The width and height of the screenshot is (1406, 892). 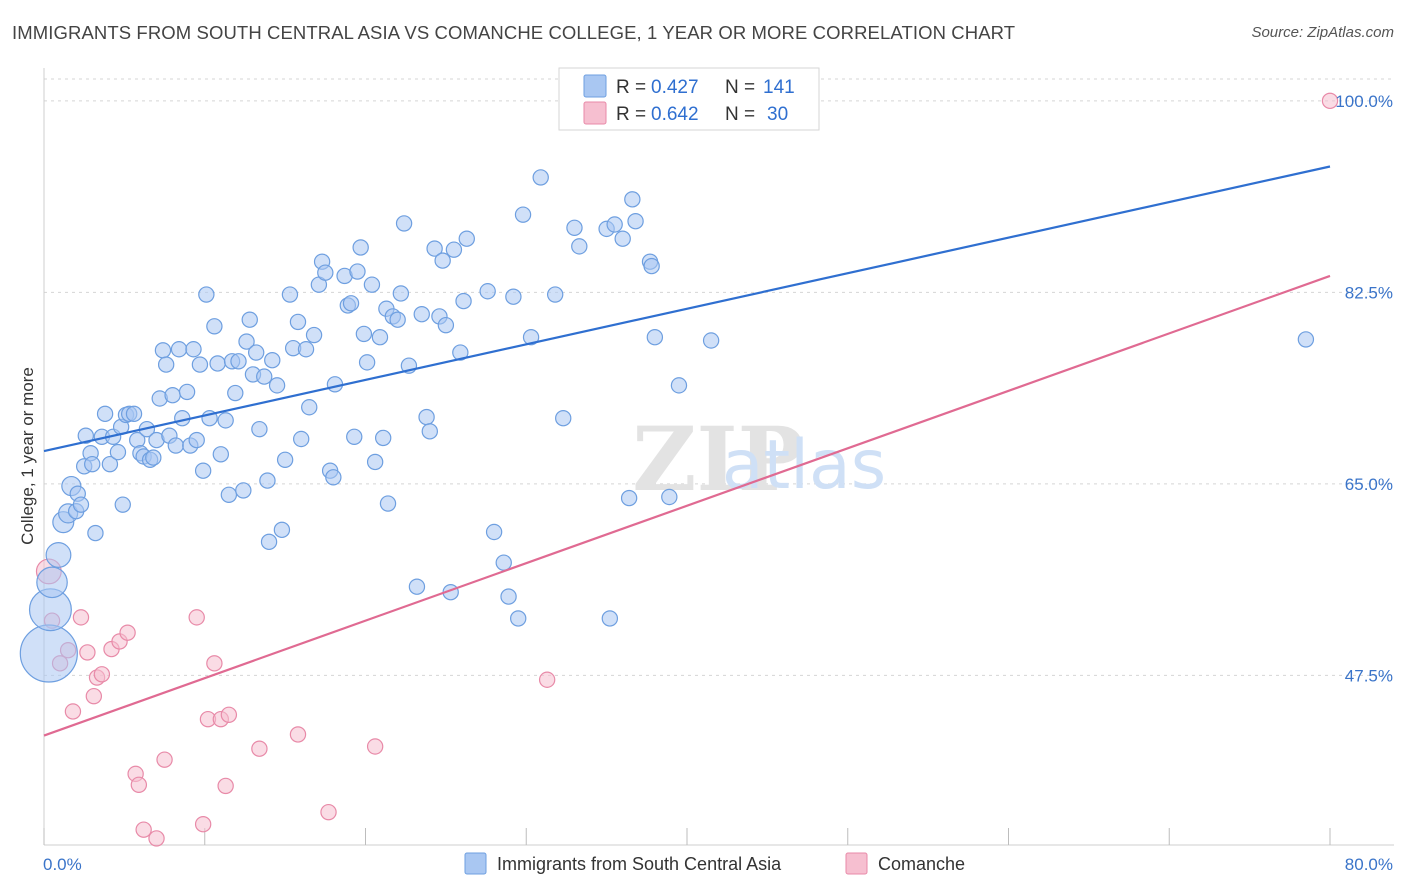 I want to click on y-tick-label: 47.5%, so click(x=1369, y=675).